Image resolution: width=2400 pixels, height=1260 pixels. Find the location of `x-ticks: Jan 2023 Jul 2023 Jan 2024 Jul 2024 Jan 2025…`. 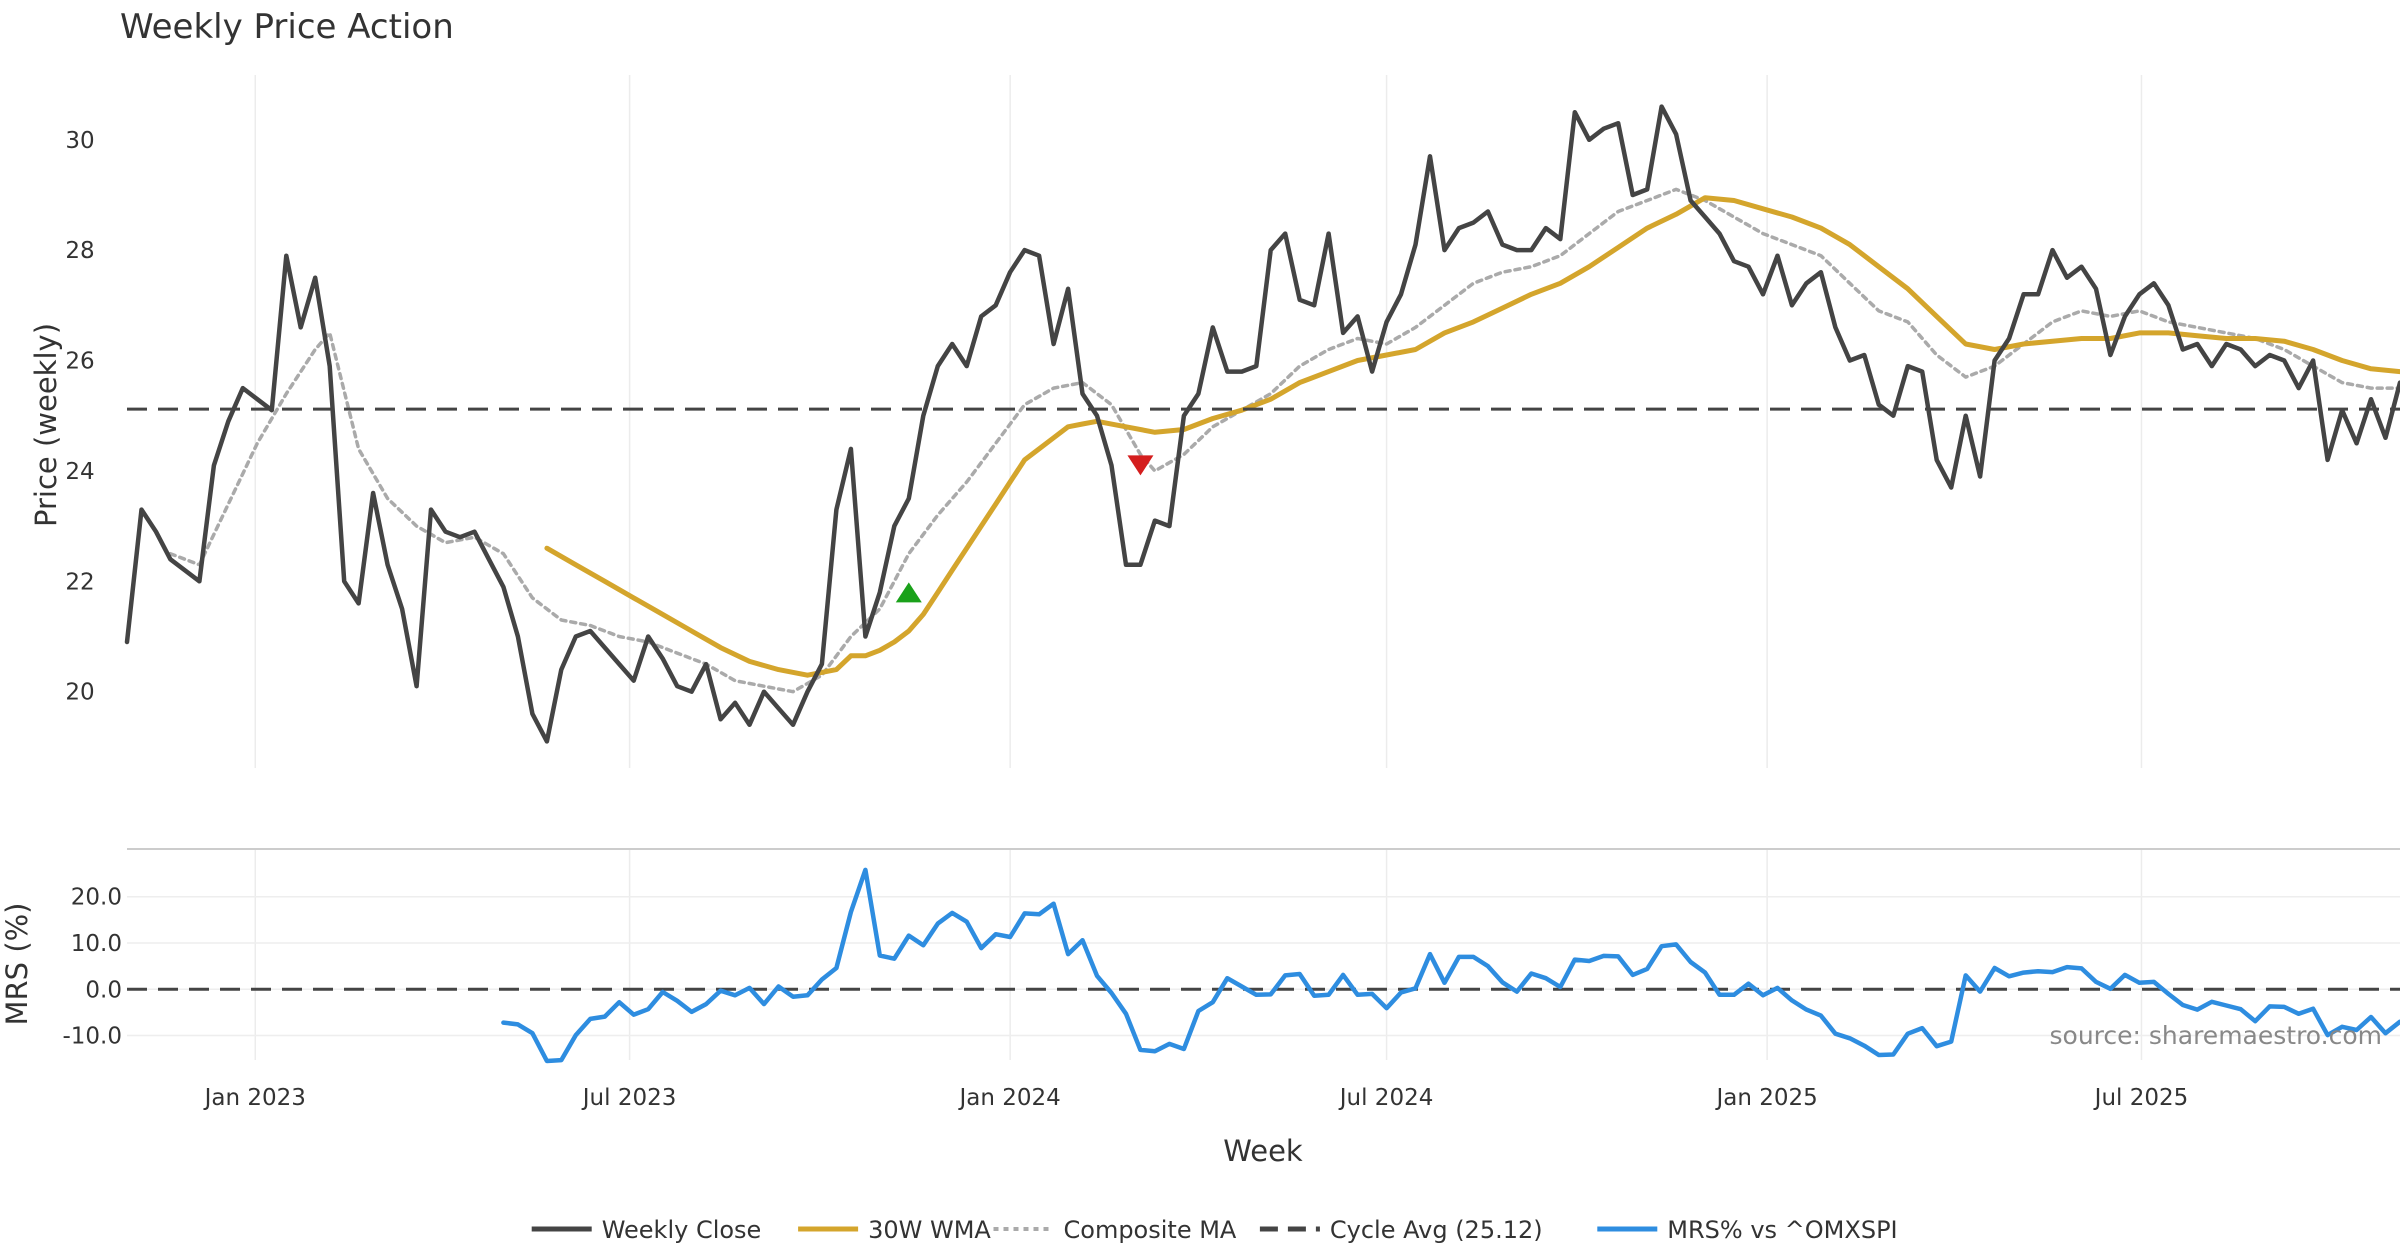

x-ticks: Jan 2023 Jul 2023 Jan 2024 Jul 2024 Jan 2025… is located at coordinates (1196, 1098).